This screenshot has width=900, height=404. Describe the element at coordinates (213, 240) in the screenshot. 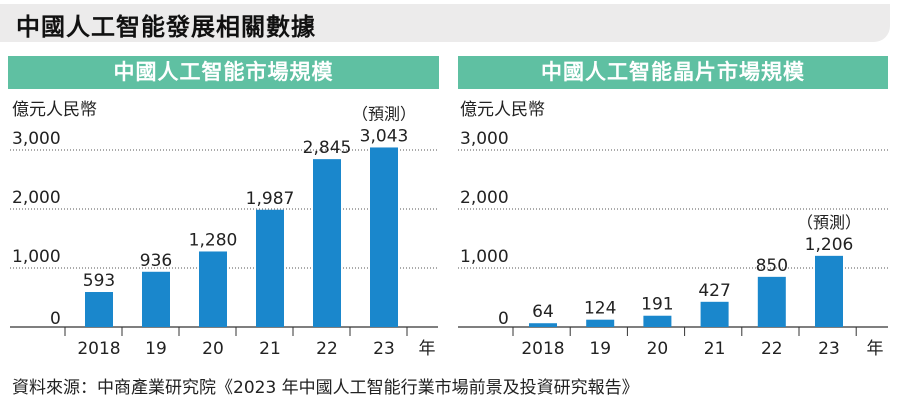

I see `chart1-value-label: 1,280` at that location.